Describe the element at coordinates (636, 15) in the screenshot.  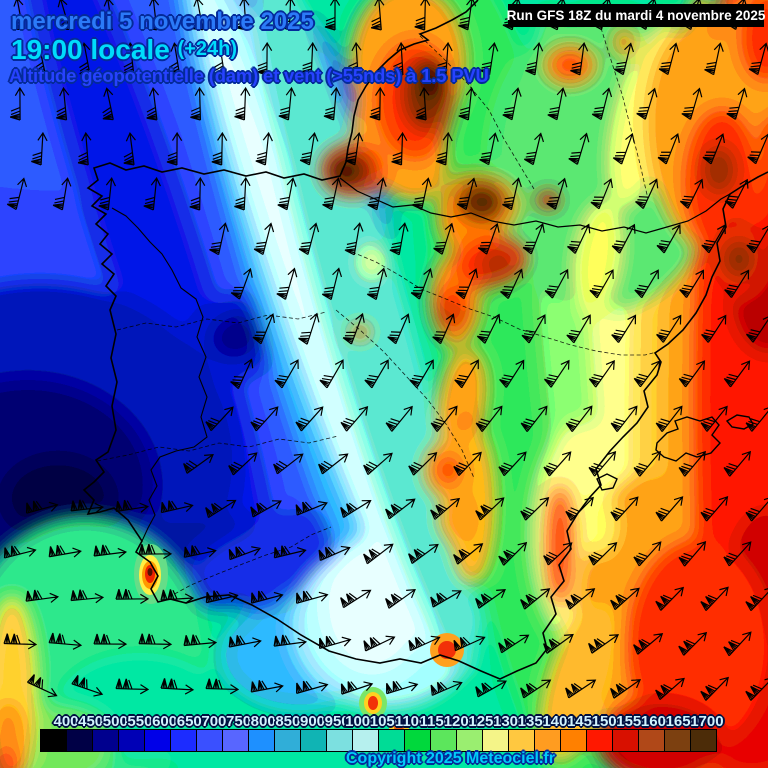
I see `model-run-info: Run GFS 18Z du mardi 4 novembre 2025` at that location.